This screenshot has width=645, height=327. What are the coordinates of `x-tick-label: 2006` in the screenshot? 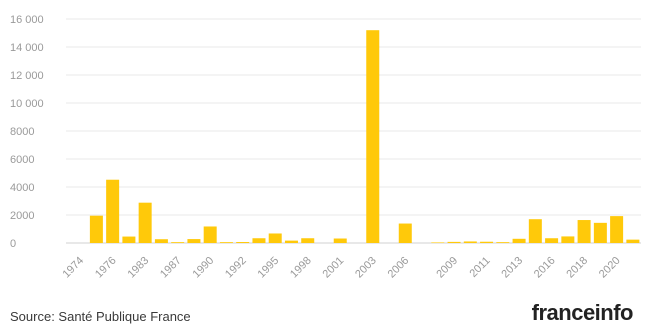 It's located at (399, 268).